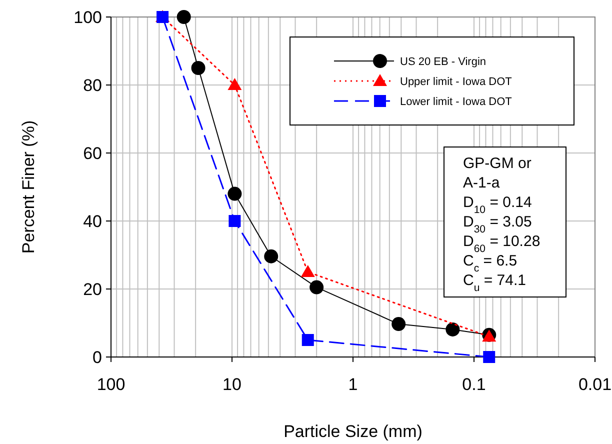 The height and width of the screenshot is (444, 612). Describe the element at coordinates (497, 163) in the screenshot. I see `annotation: GP-GM or` at that location.